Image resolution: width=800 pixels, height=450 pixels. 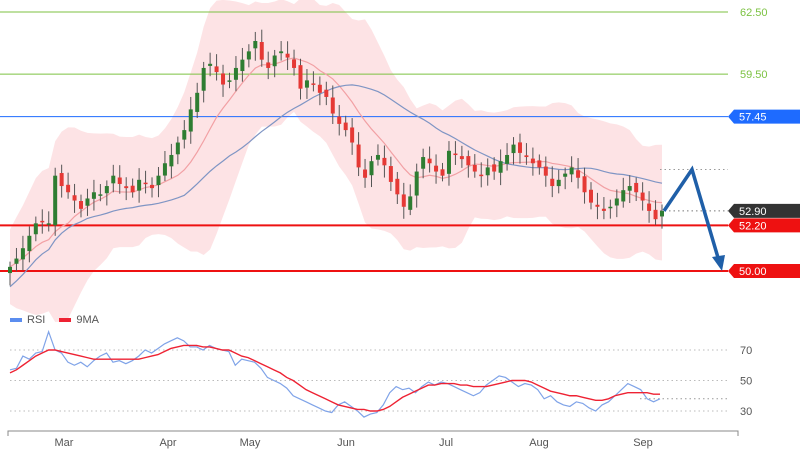 I want to click on x-tick-may: May, so click(x=250, y=443).